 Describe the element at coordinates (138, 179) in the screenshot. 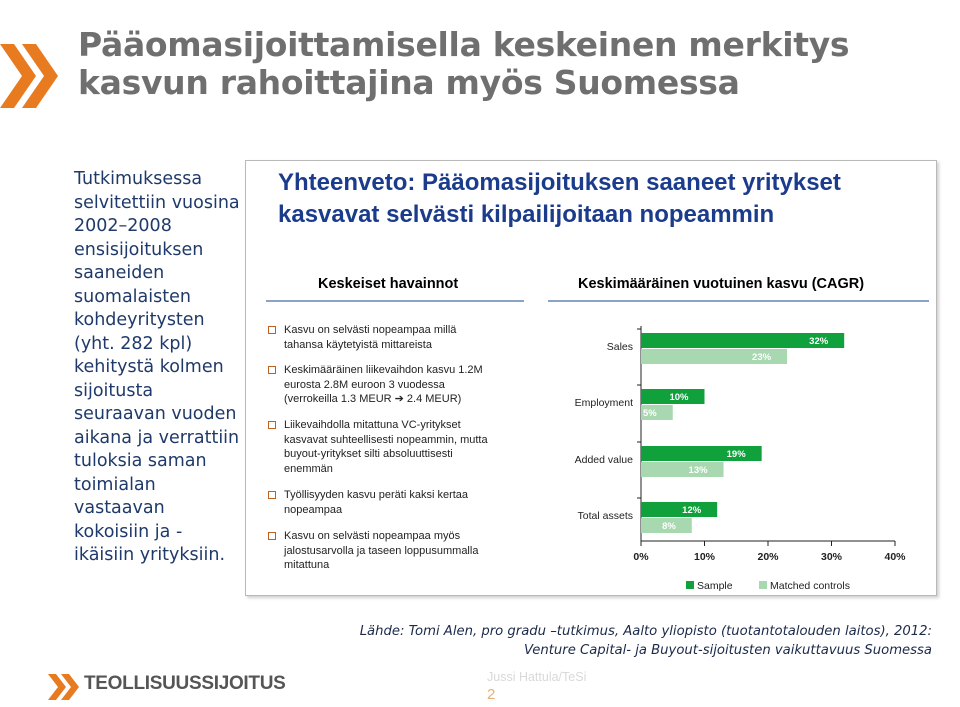

I see `intro-line: Tutkimuksessa` at that location.